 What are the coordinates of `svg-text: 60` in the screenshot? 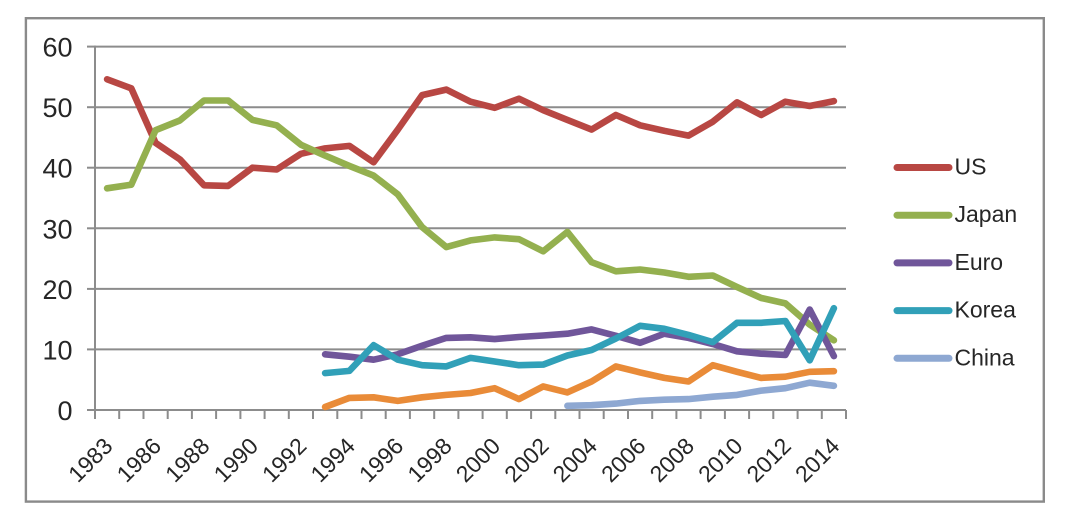 It's located at (57, 48).